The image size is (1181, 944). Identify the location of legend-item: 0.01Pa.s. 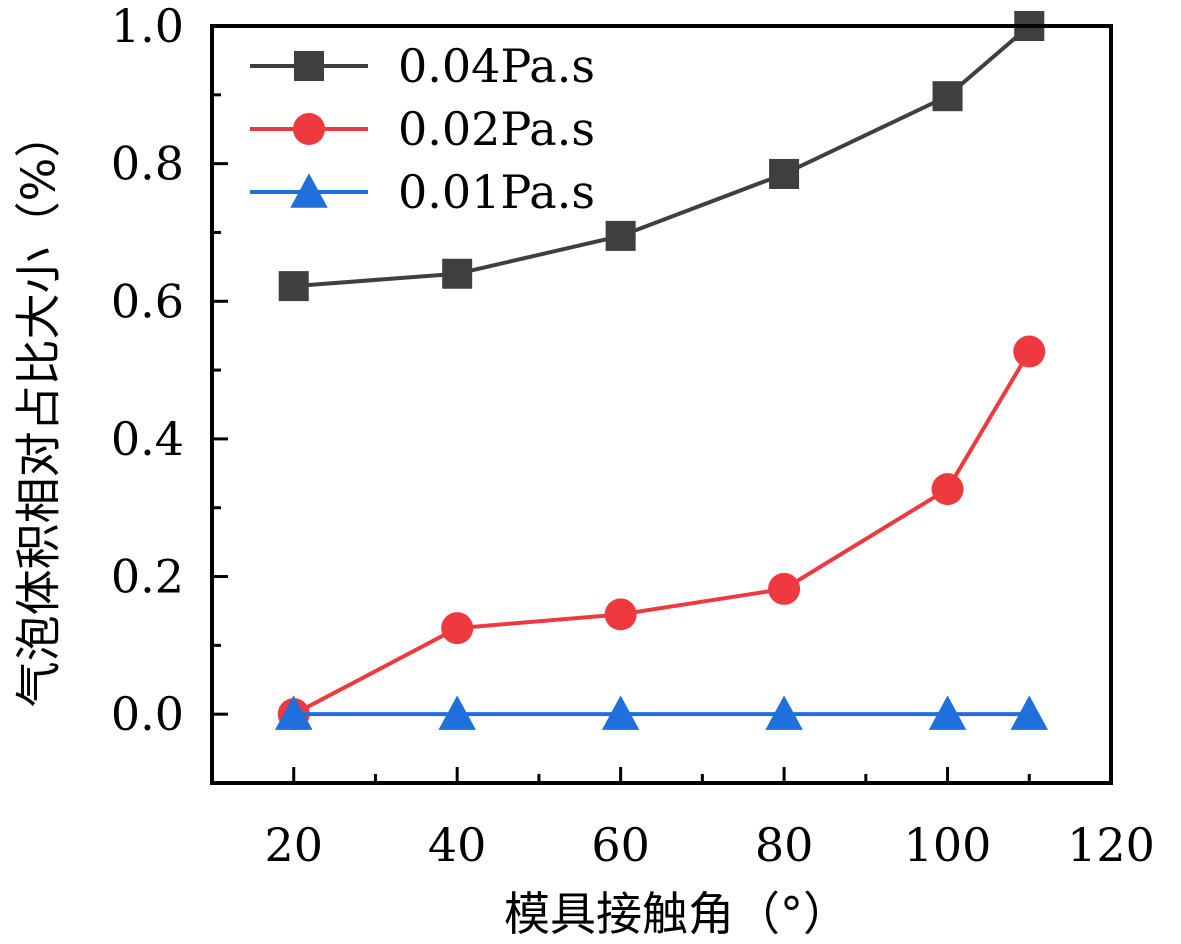
(422, 192).